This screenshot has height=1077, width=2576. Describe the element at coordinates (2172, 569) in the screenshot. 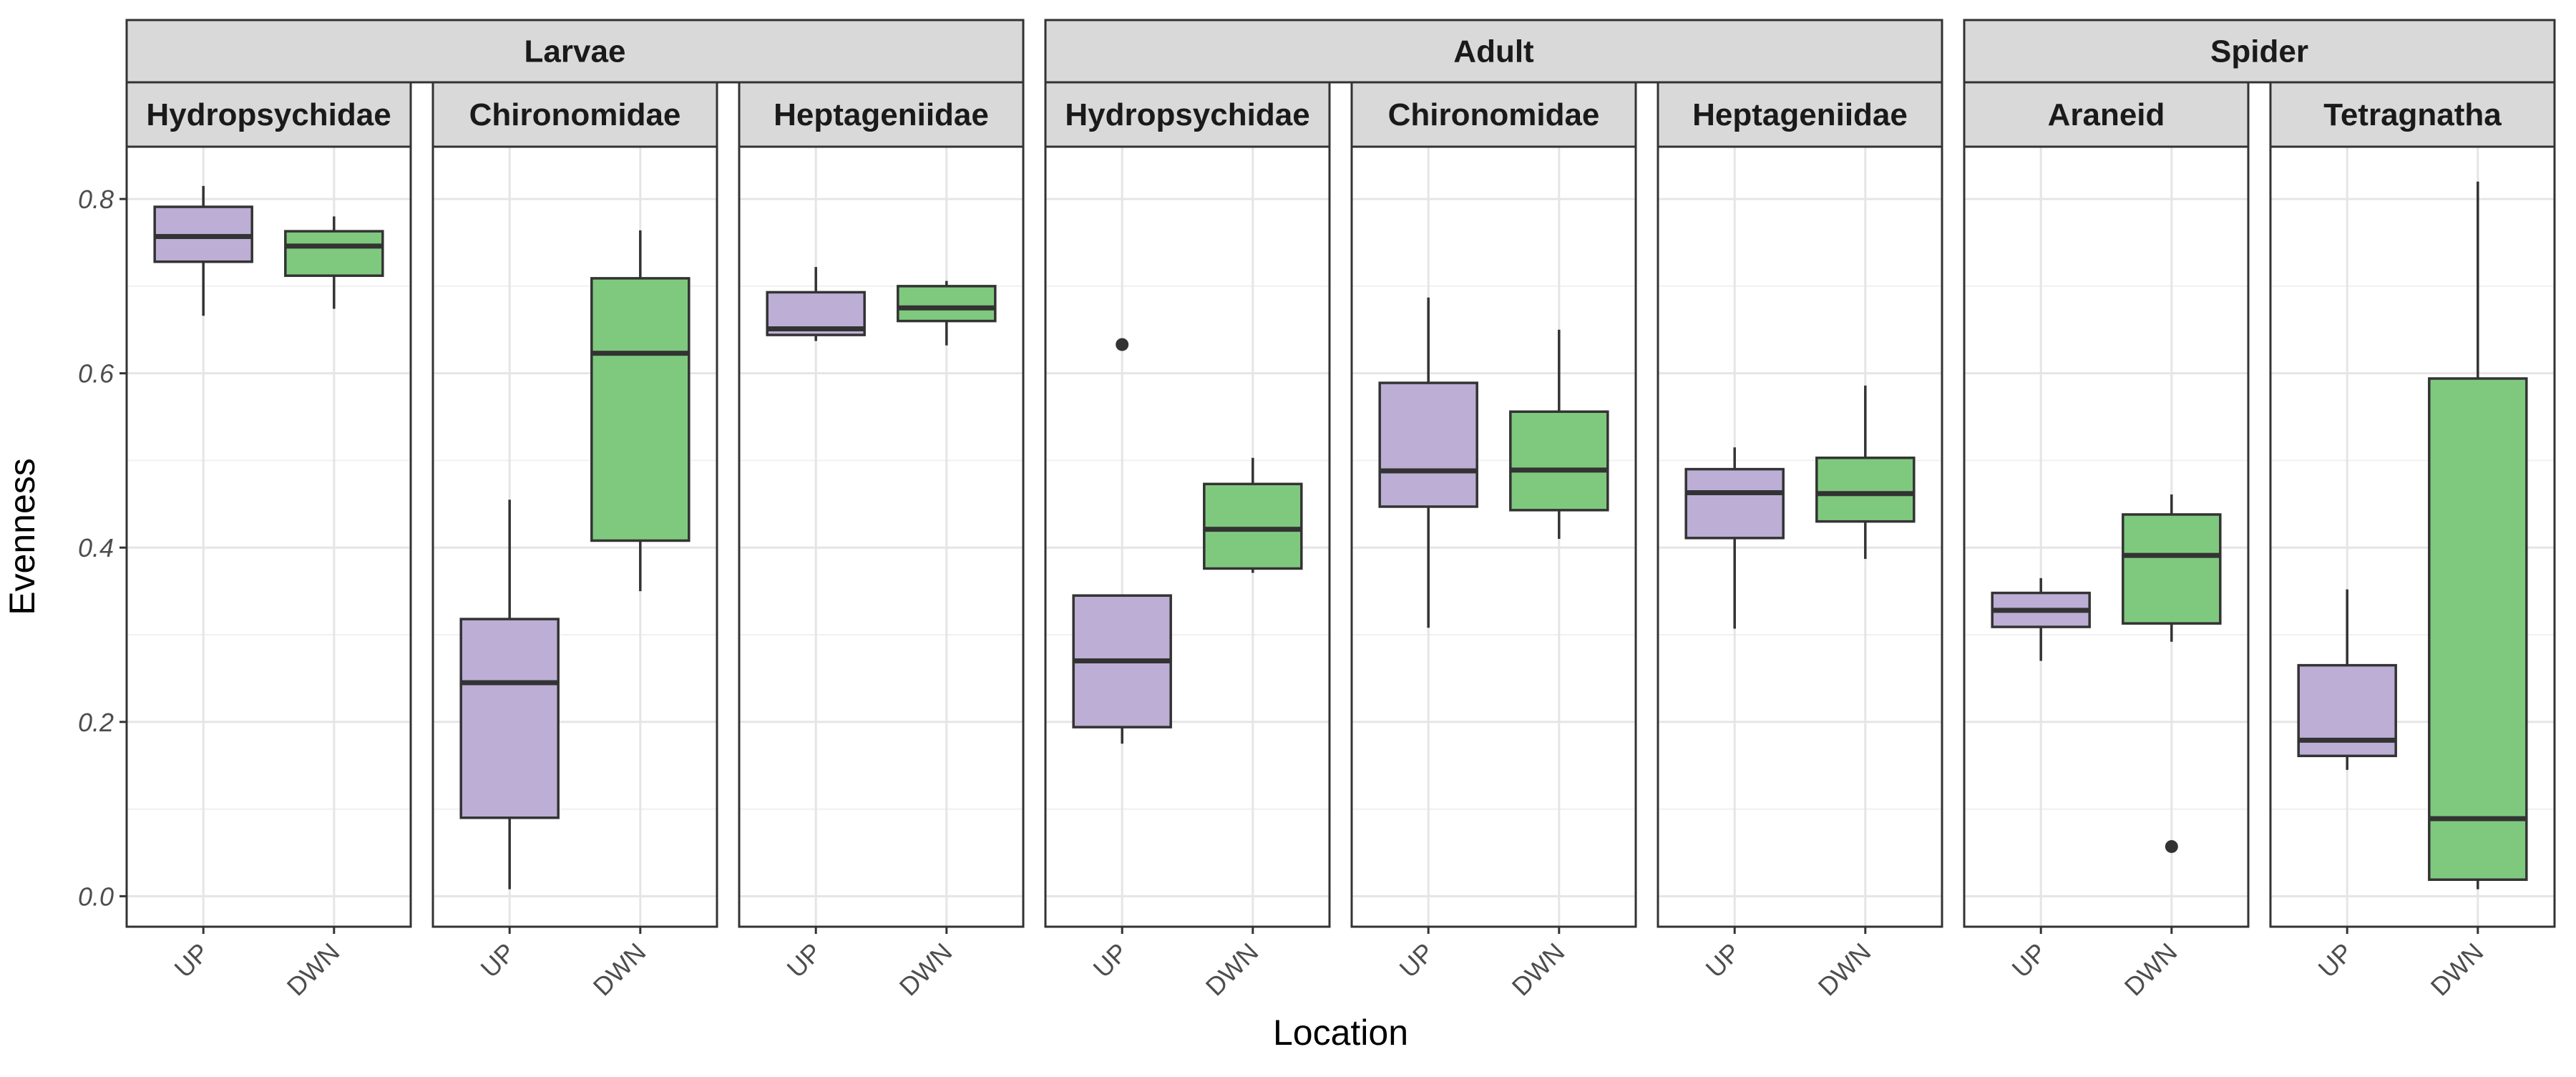

I see `box-spider-araneid-dwn` at that location.